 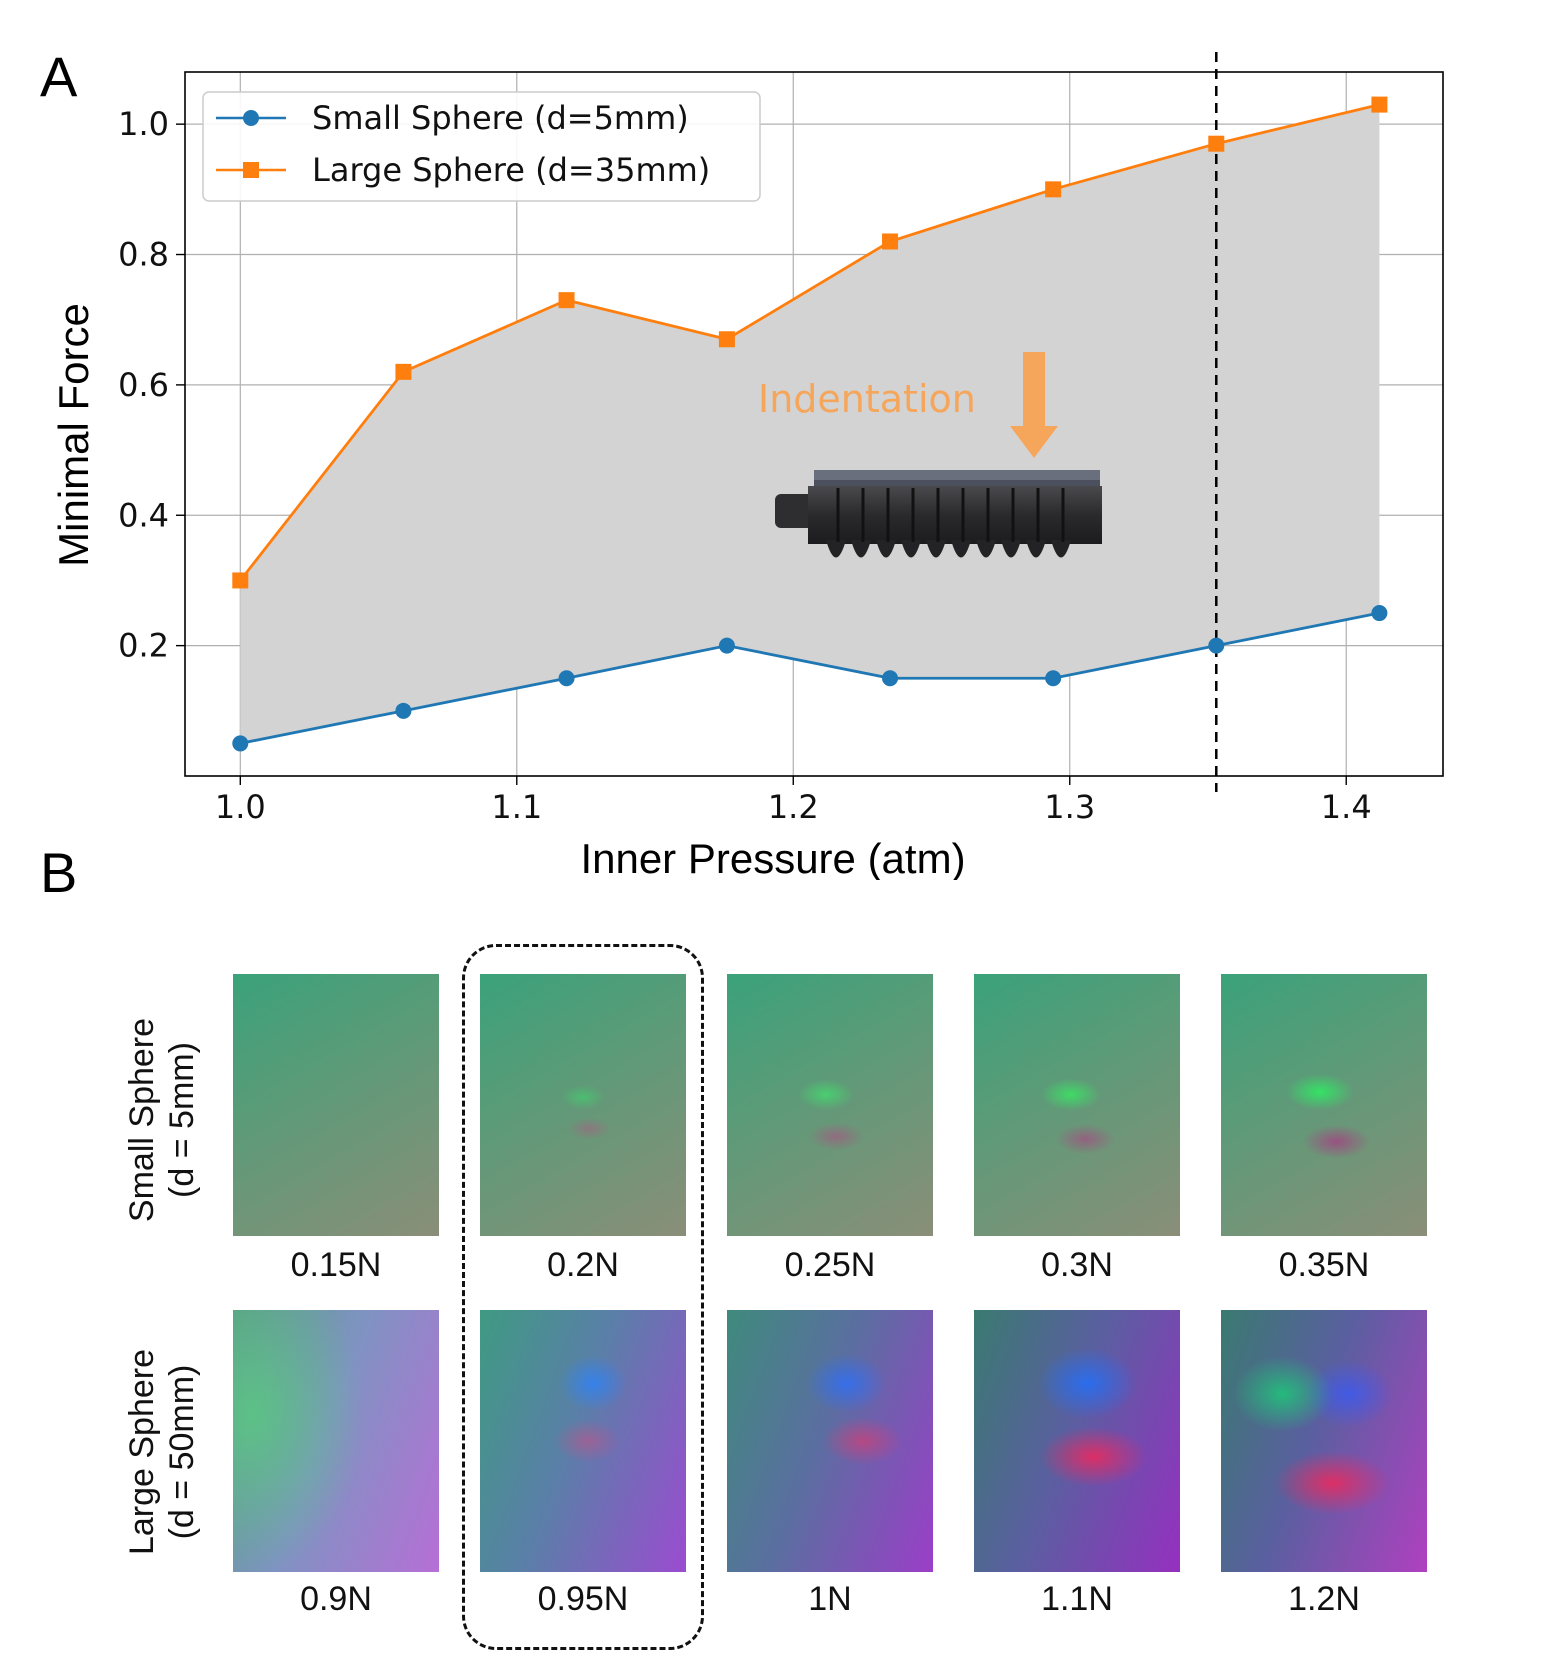 I want to click on x-axis: 1.0 1.1 1.2 1.3 1.4, so click(x=793, y=801).